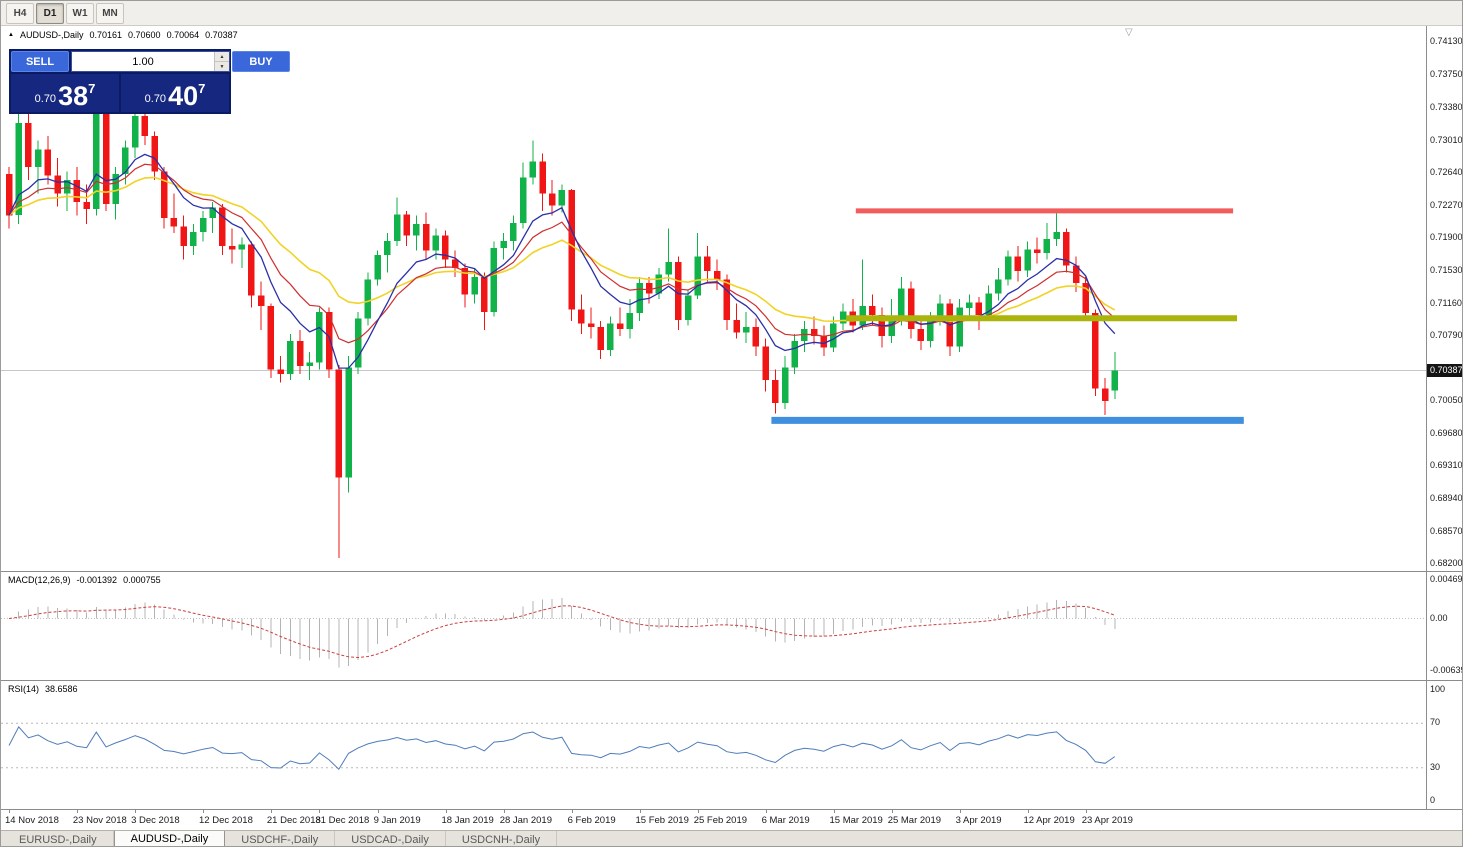 The height and width of the screenshot is (847, 1463). Describe the element at coordinates (1435, 766) in the screenshot. I see `rsi-axis-label: 30` at that location.